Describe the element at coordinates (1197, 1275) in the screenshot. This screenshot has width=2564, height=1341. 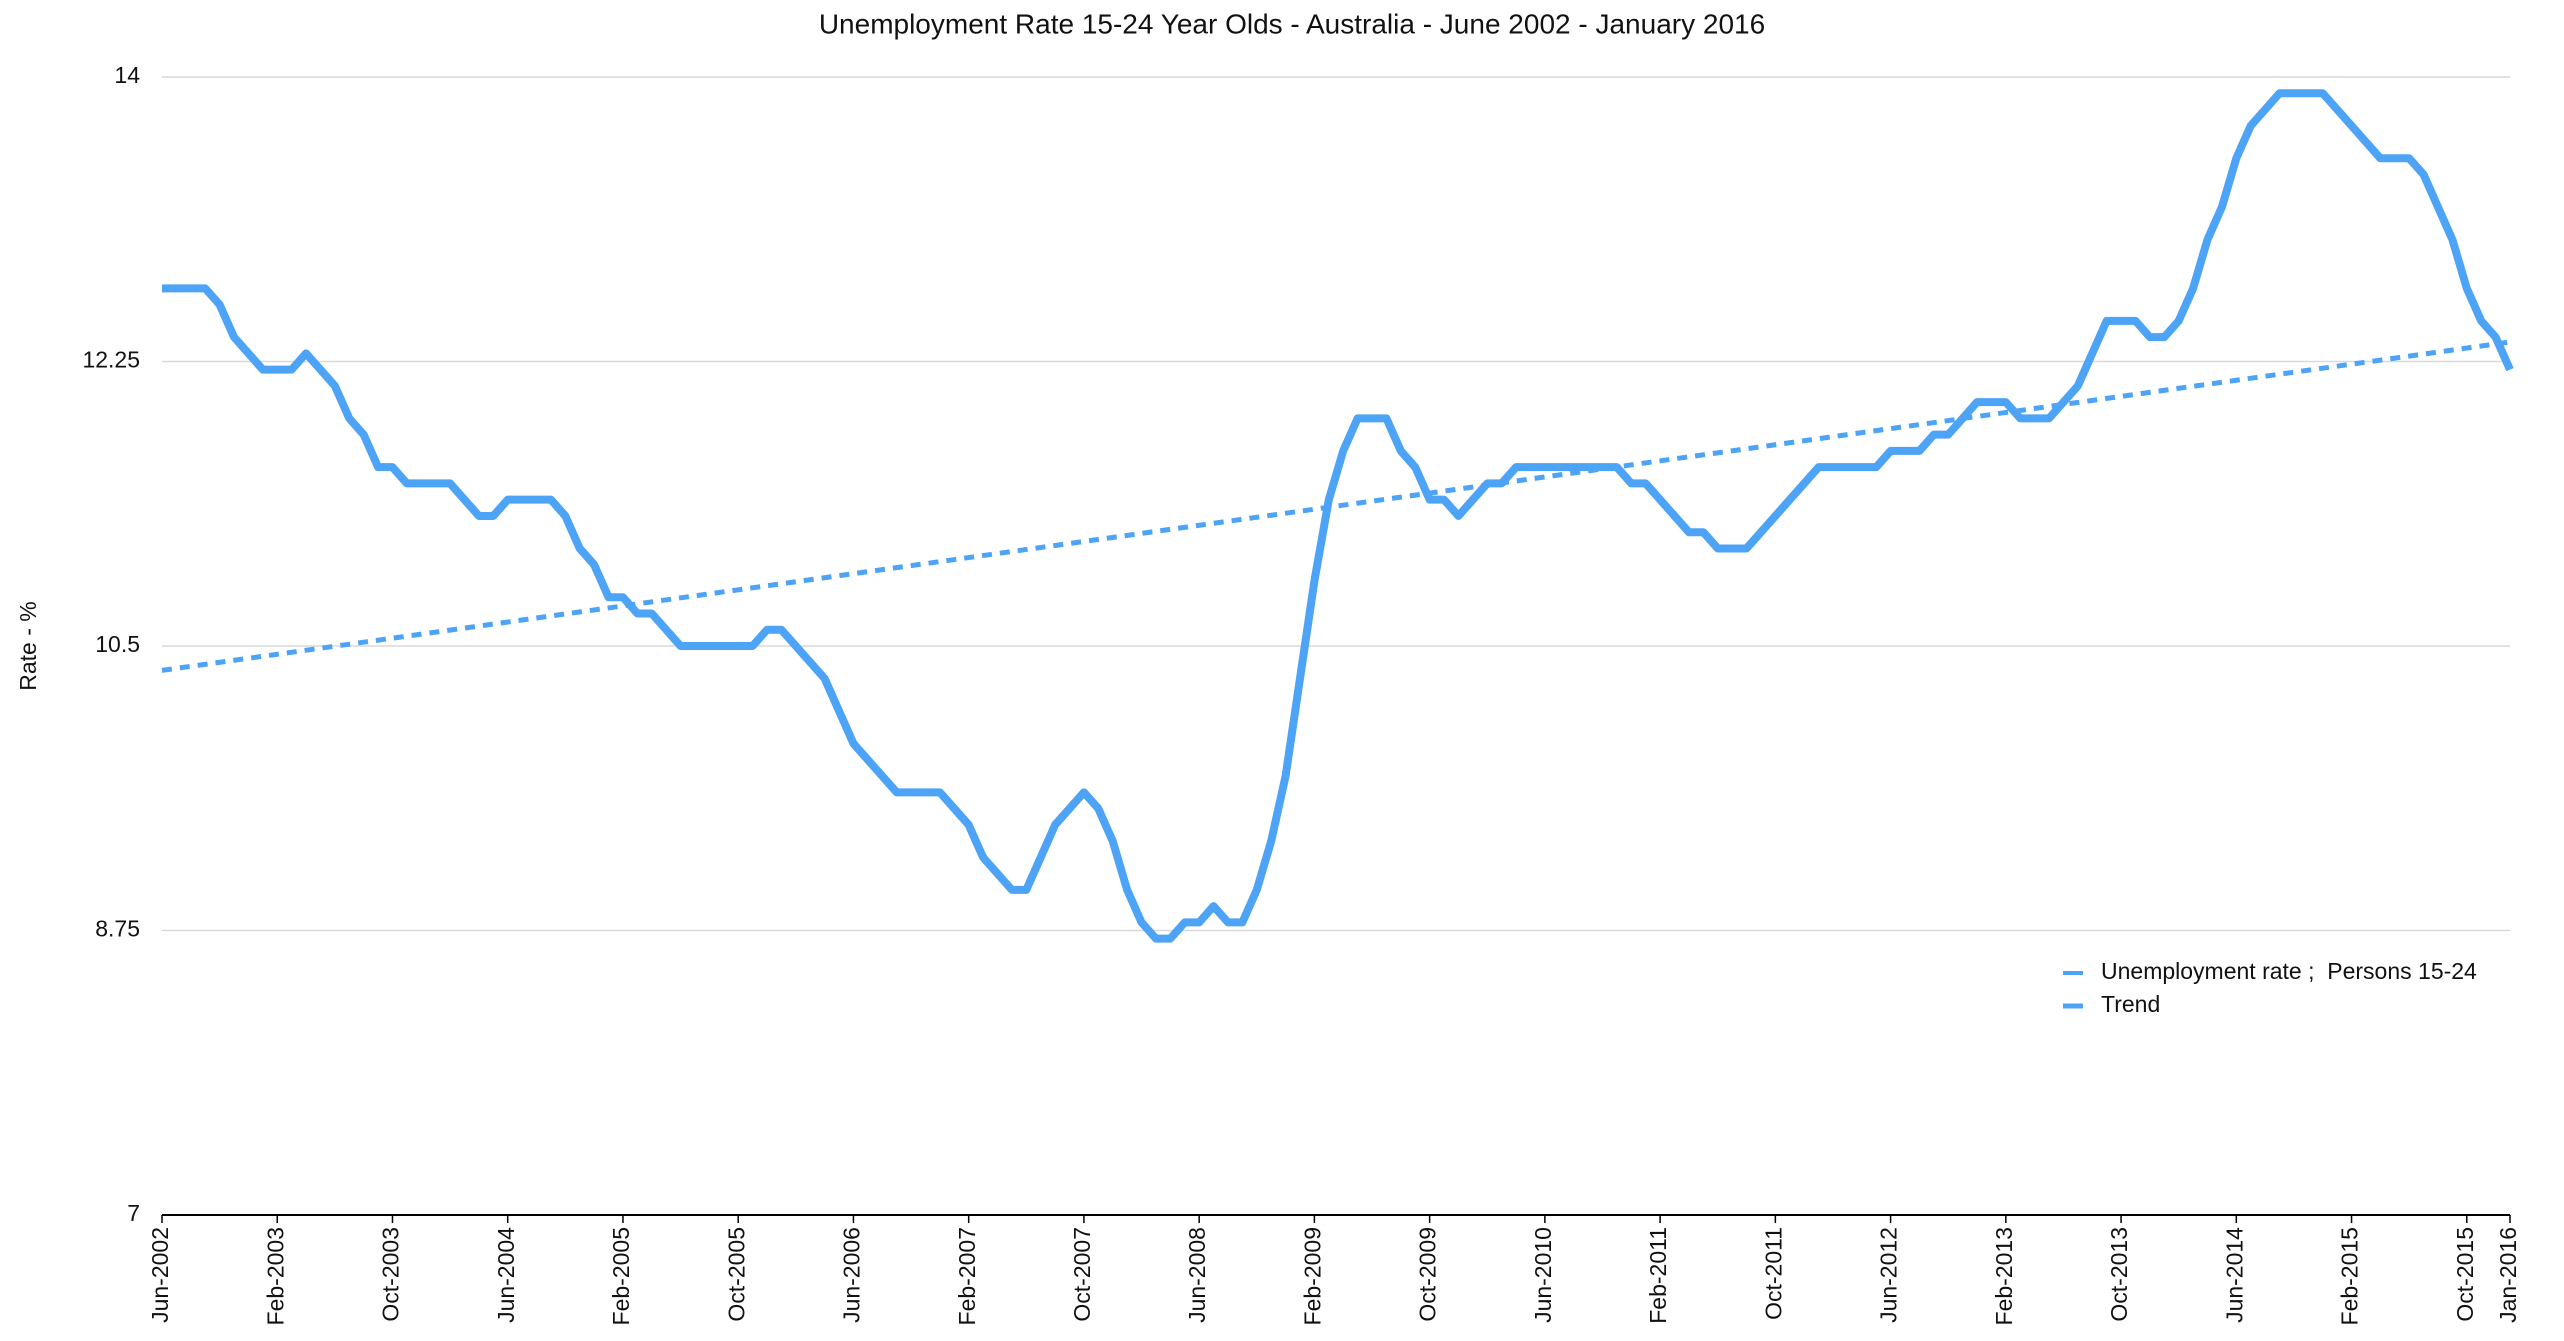
I see `x-tick-label: Jun-2008` at that location.